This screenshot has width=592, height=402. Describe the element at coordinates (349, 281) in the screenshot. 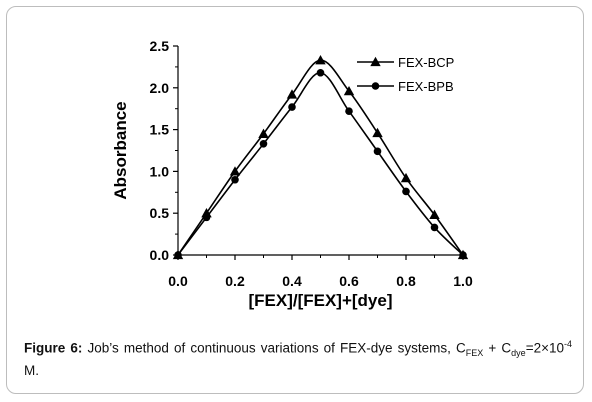

I see `x-tick-label: 0.6` at that location.